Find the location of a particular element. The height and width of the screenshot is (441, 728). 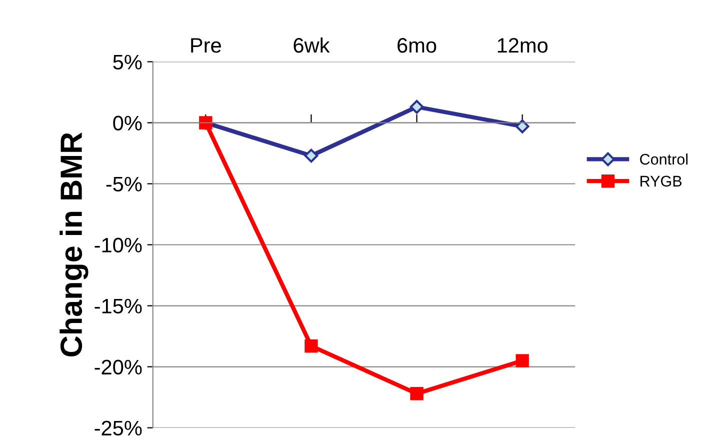

x-tick-label: 12mo is located at coordinates (523, 45).